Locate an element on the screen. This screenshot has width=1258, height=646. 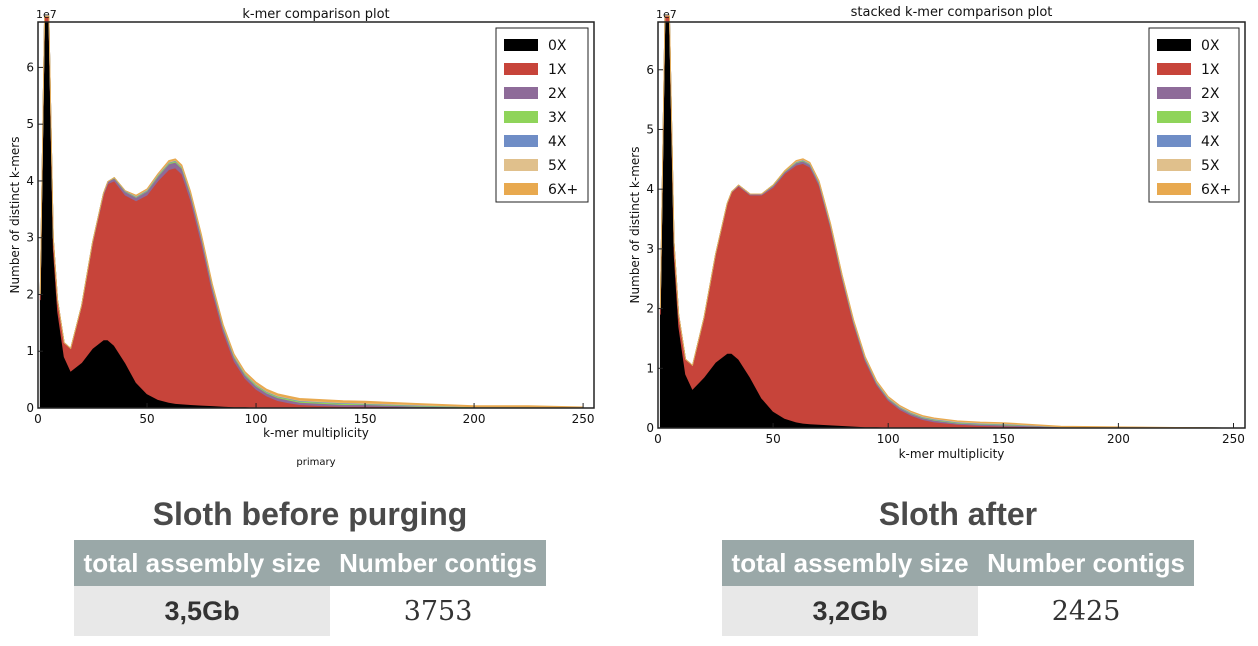
chart-title: k-mer comparison plot is located at coordinates (315, 14).